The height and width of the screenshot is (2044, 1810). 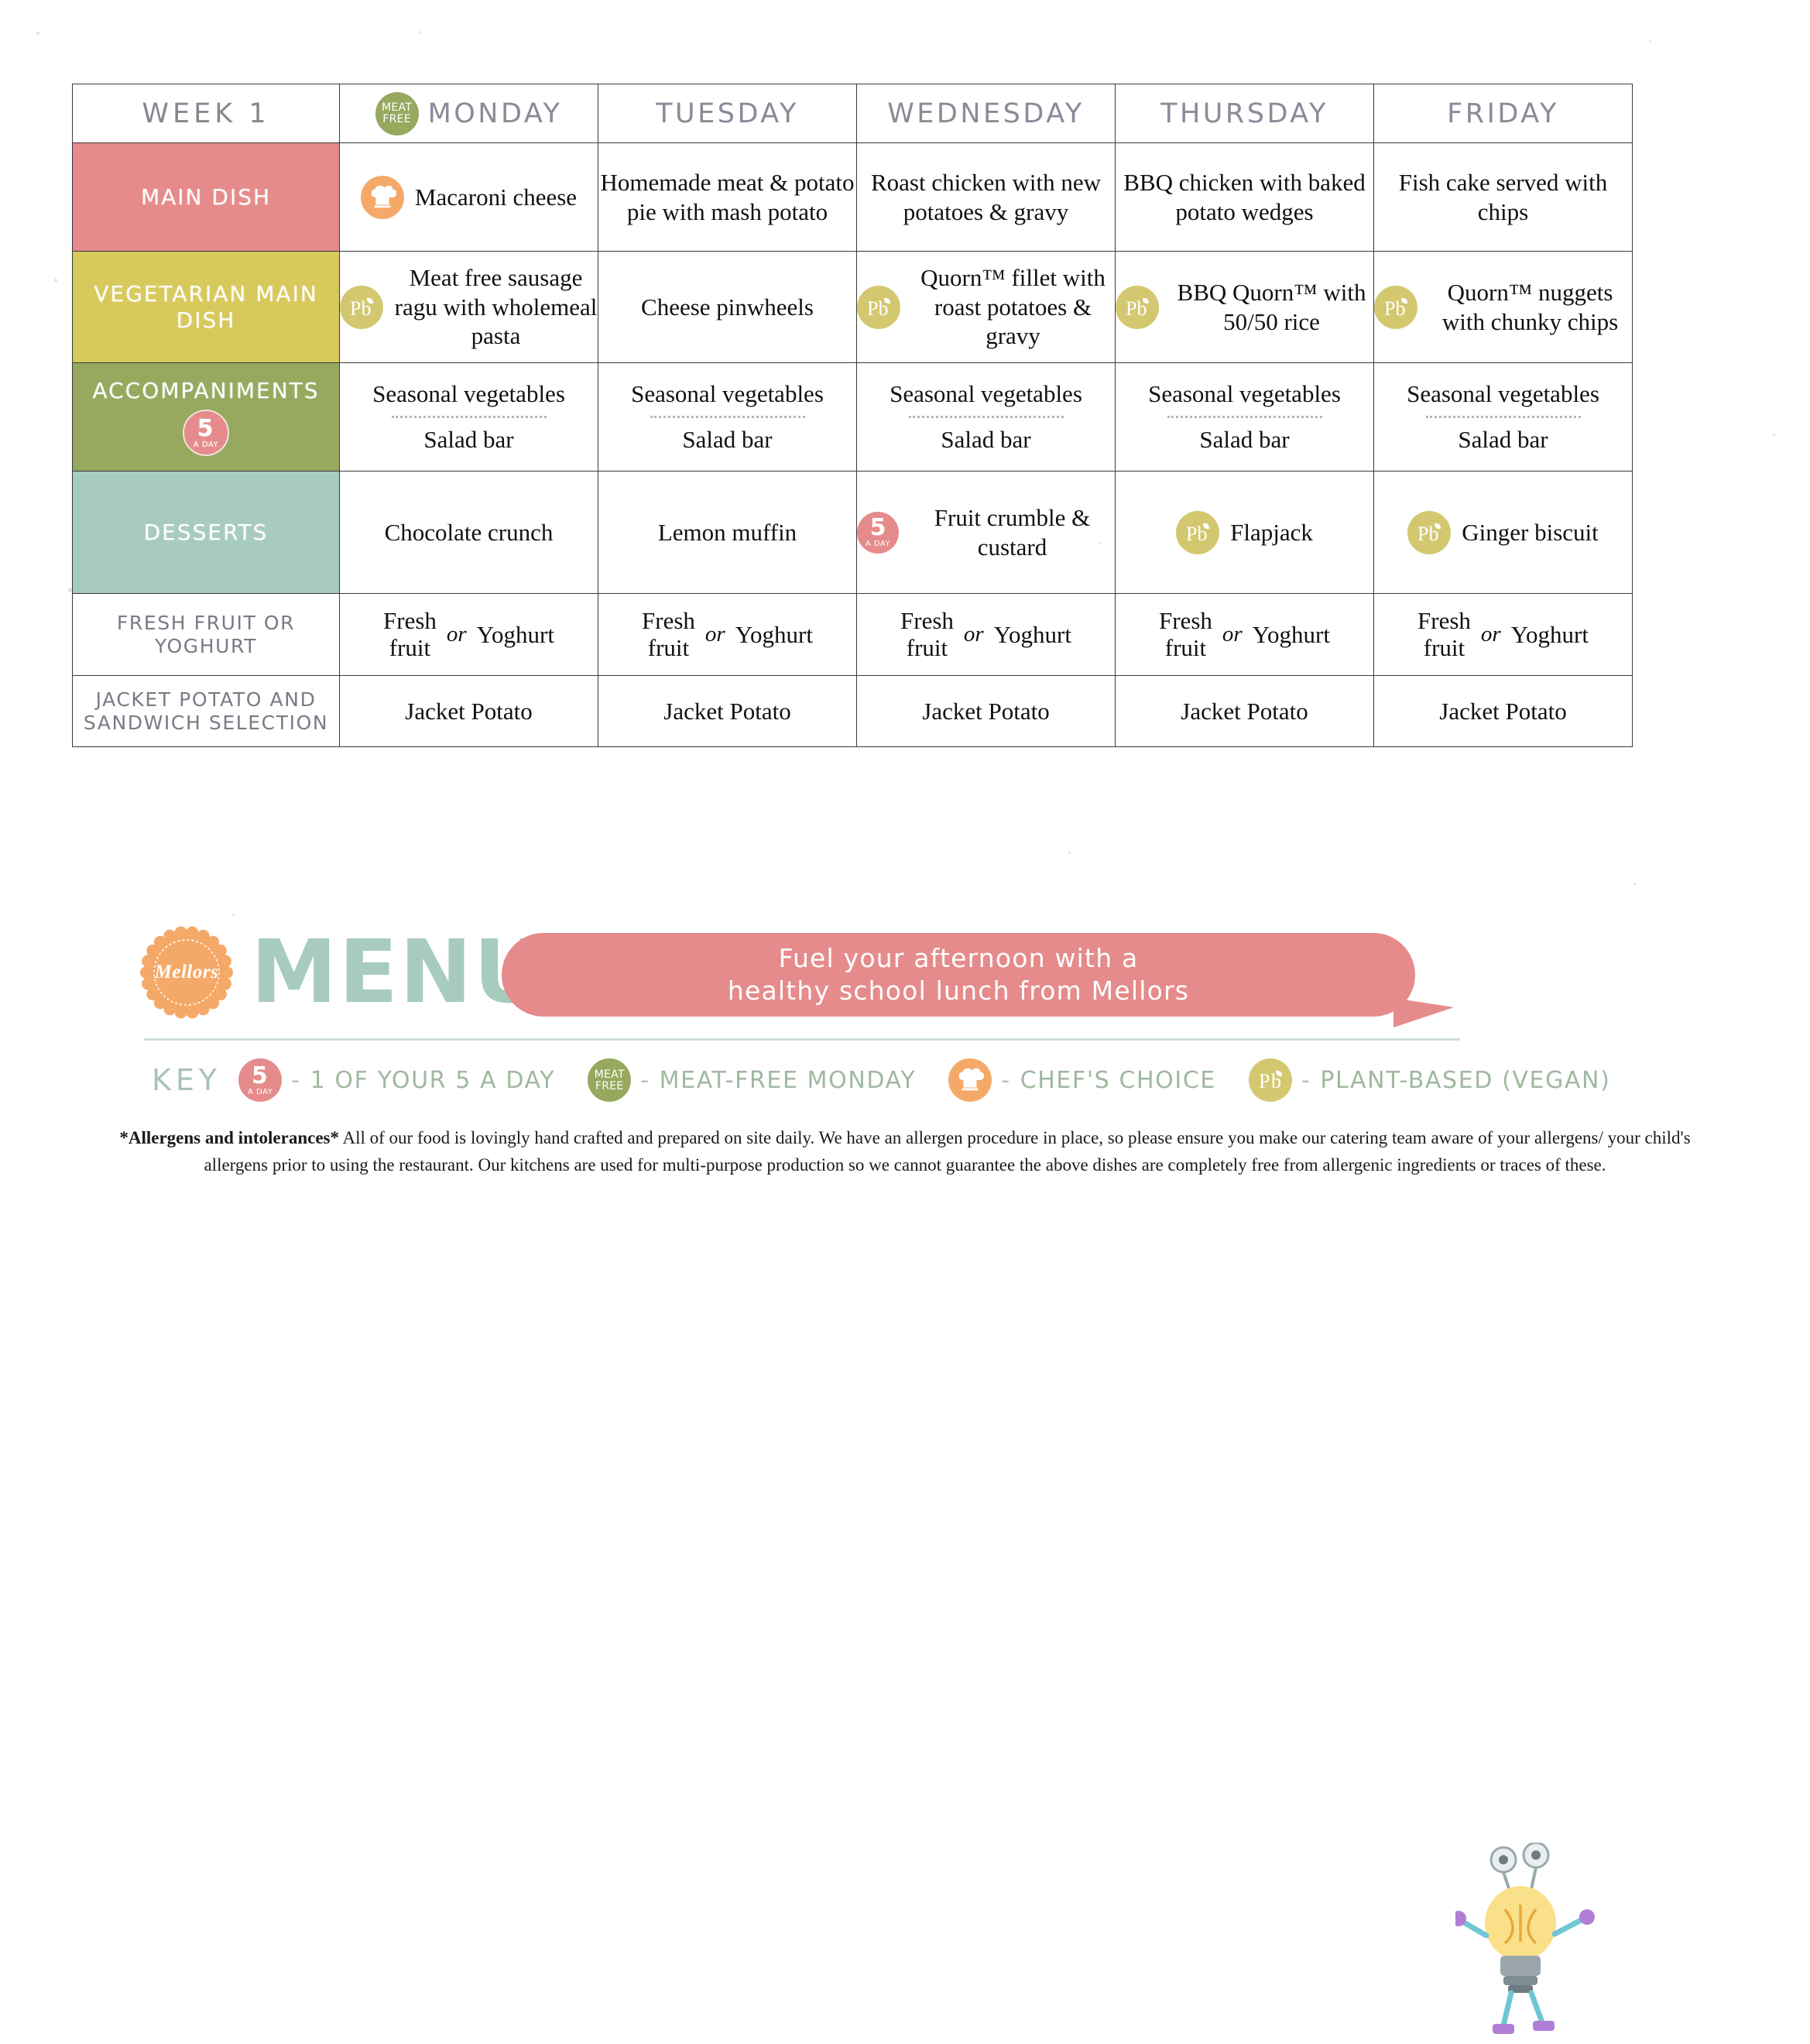 I want to click on day-header-inner: MEAT FREE MONDAY, so click(x=469, y=113).